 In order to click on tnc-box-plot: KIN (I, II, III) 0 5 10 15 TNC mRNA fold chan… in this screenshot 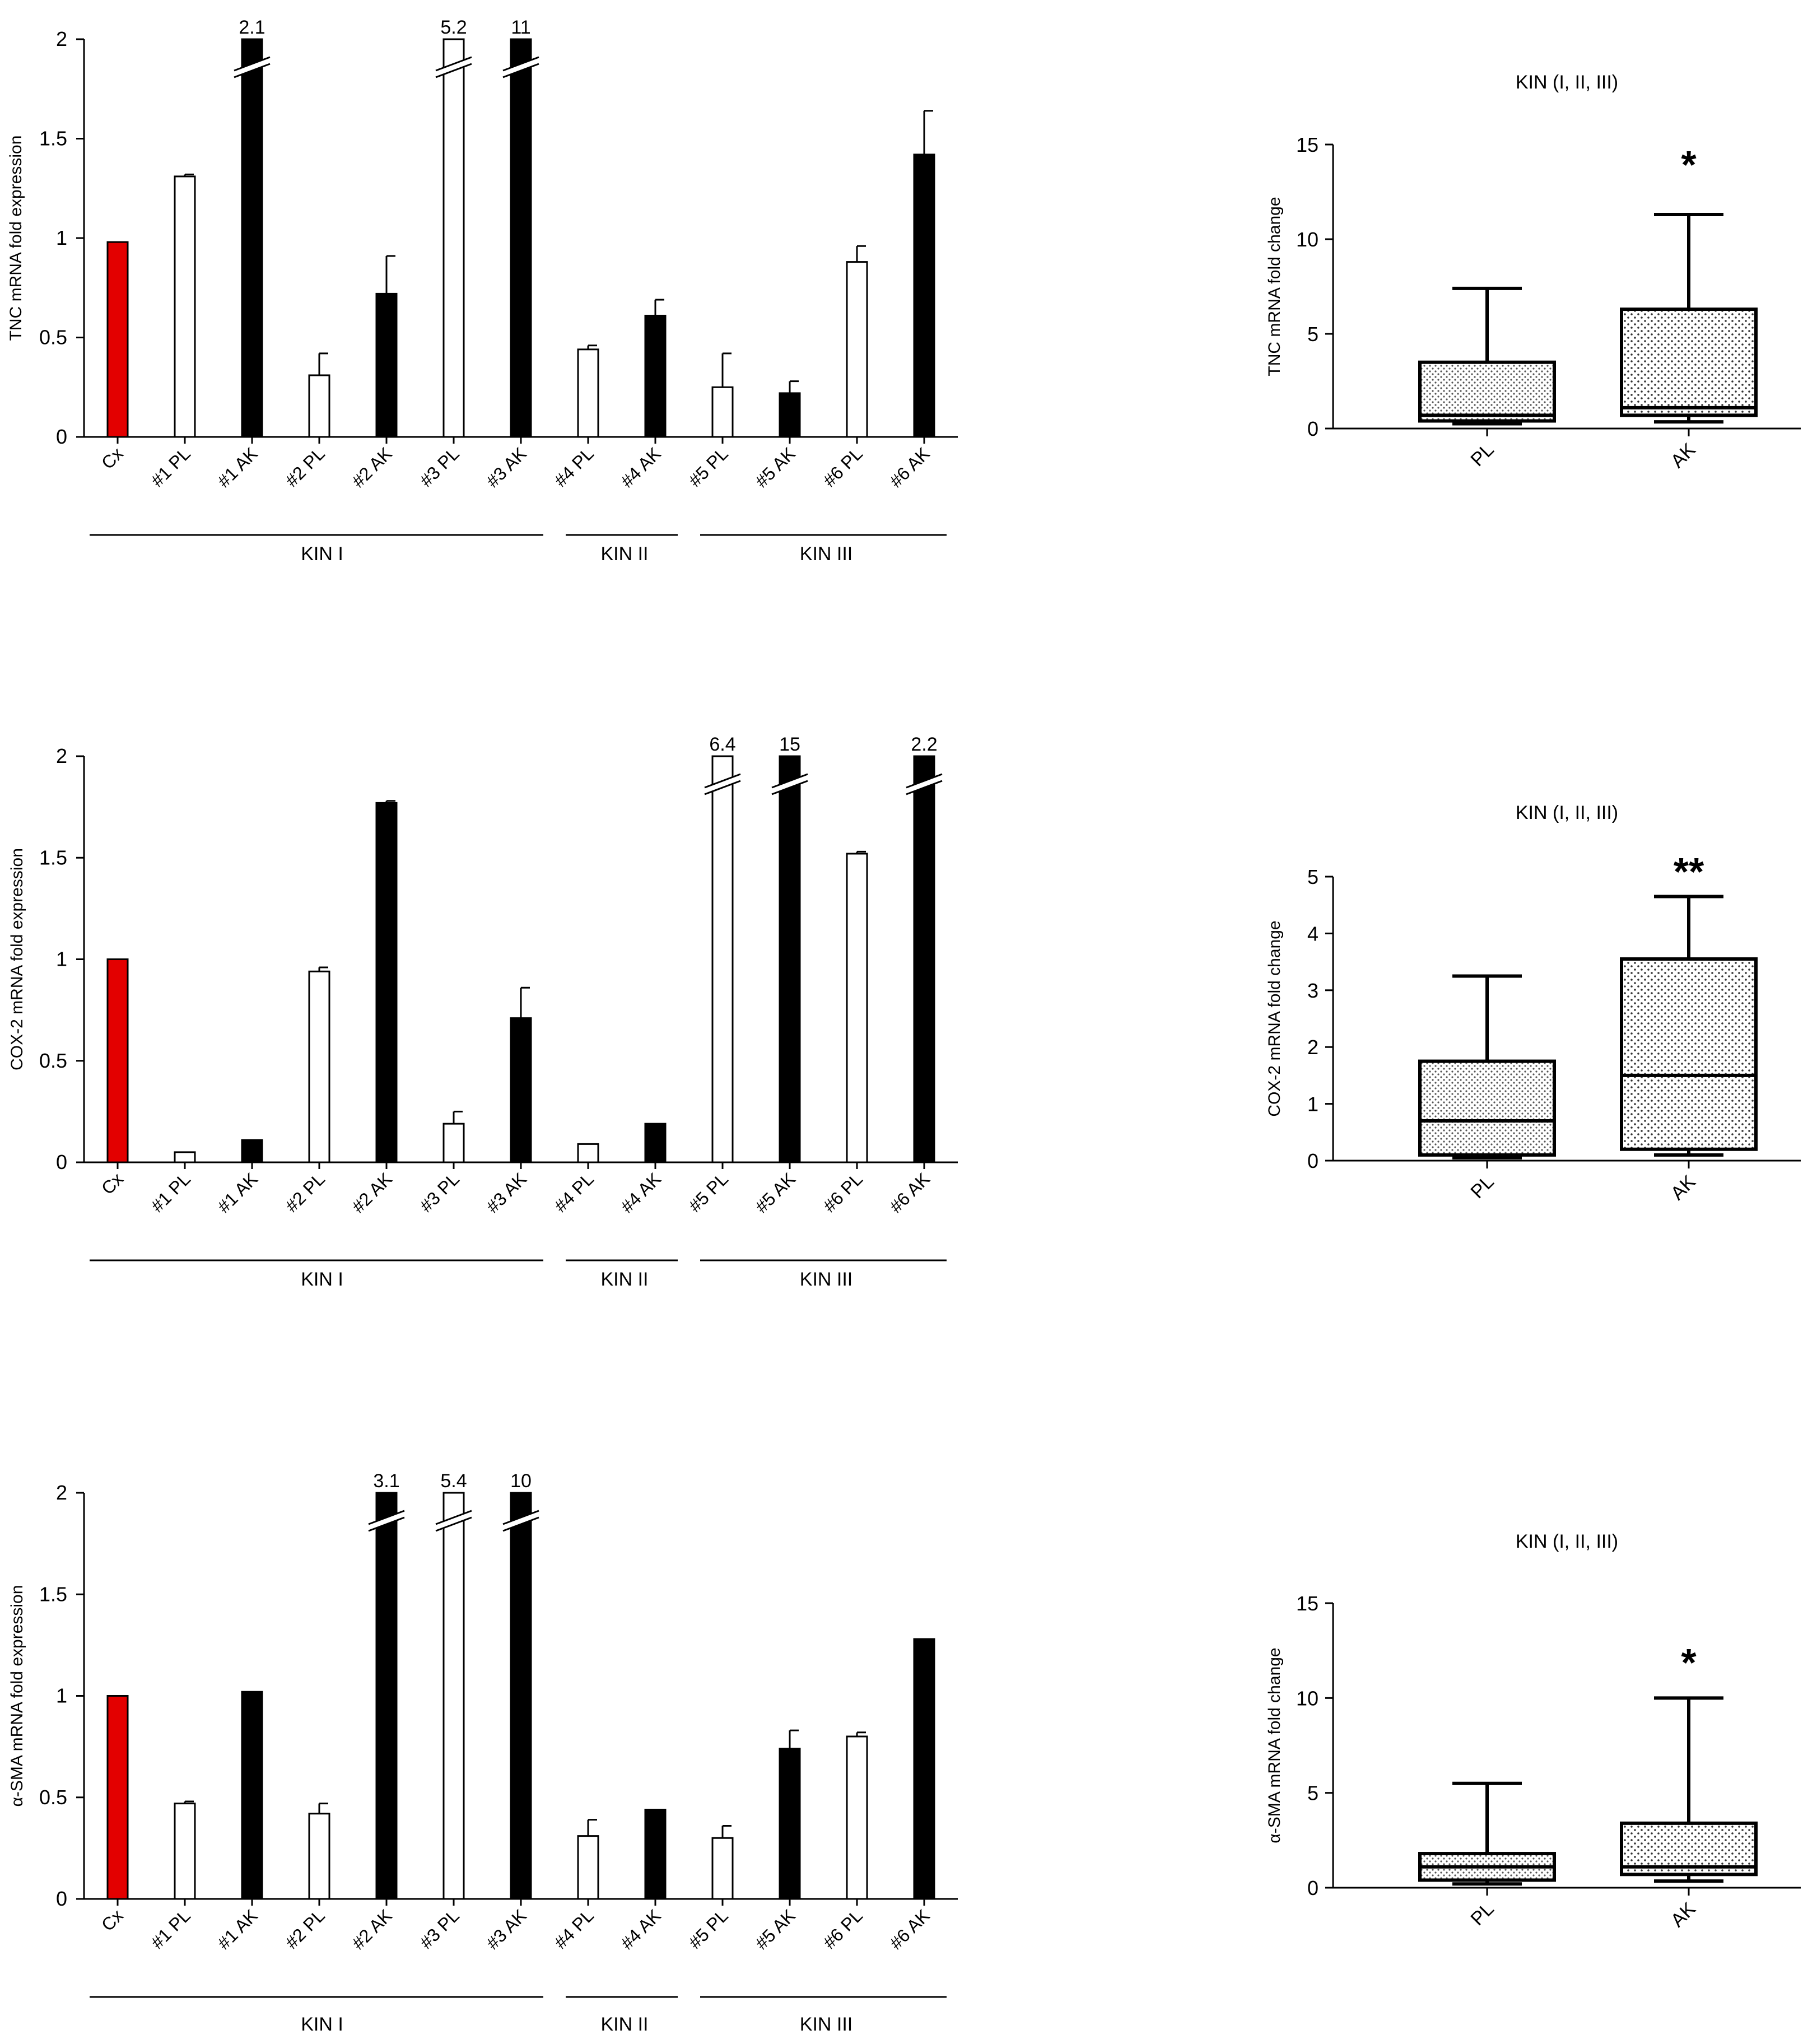, I will do `click(1533, 272)`.